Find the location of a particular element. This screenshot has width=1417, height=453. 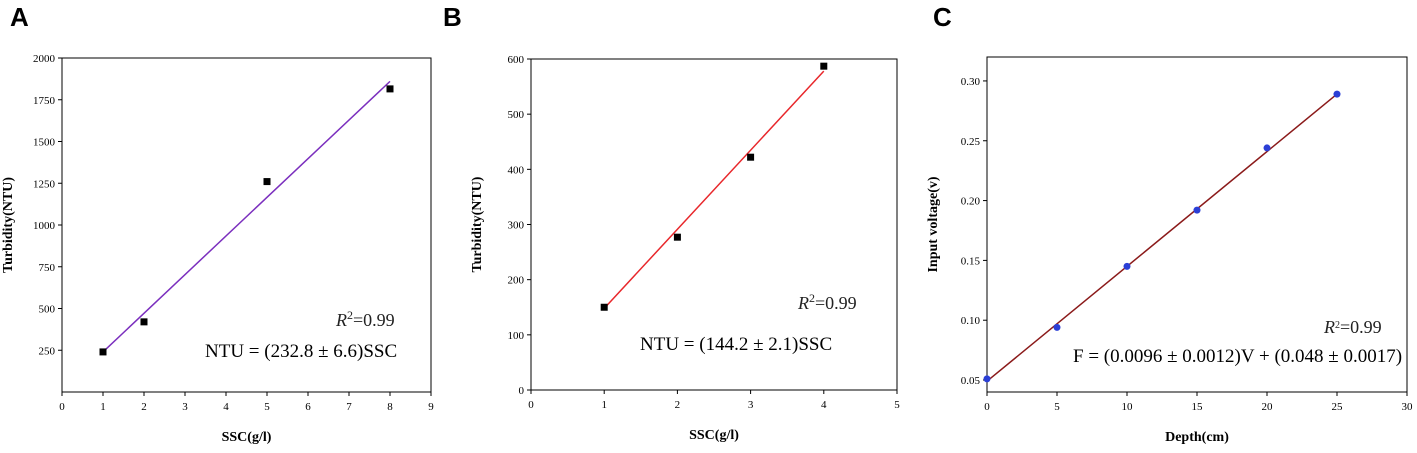

x-tick-label: 25 is located at coordinates (1338, 407).